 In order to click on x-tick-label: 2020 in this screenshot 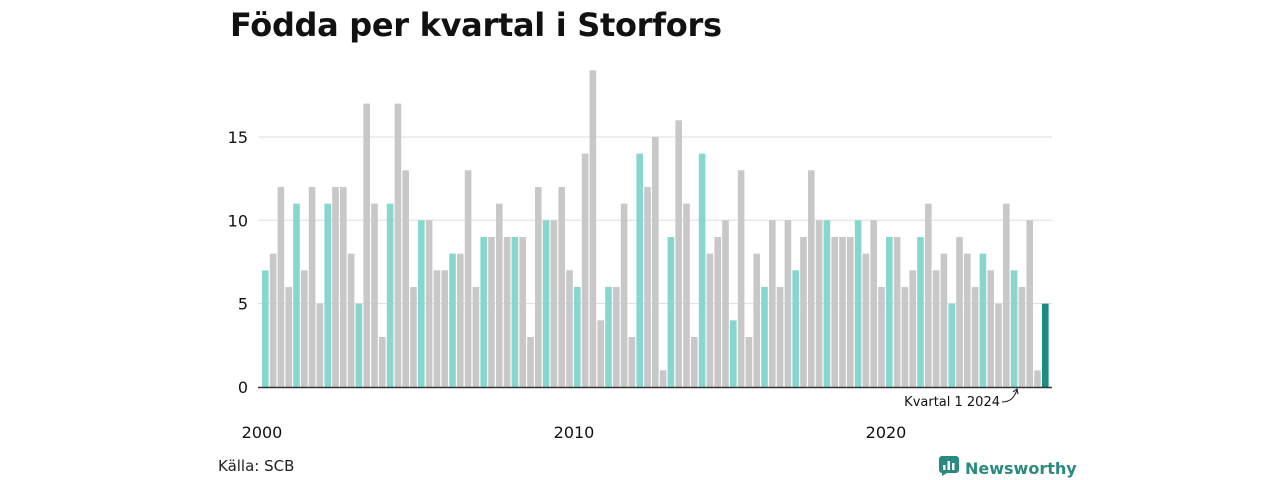, I will do `click(886, 432)`.